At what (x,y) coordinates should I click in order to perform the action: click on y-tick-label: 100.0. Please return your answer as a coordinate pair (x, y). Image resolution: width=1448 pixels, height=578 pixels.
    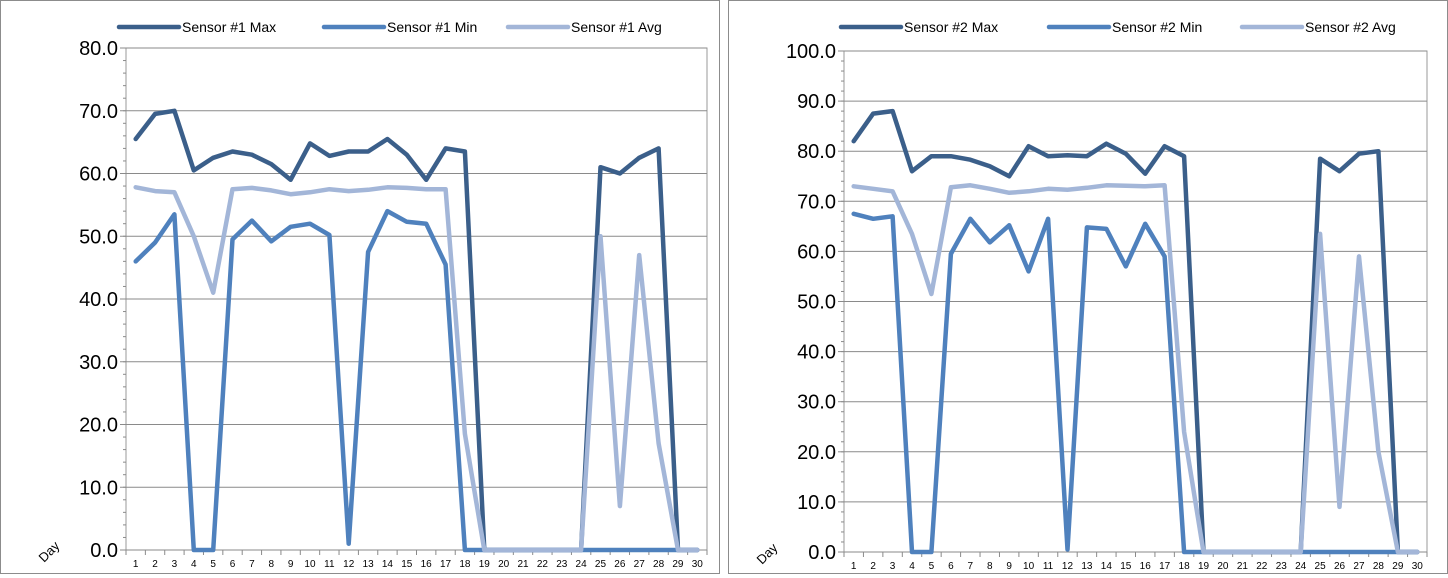
    Looking at the image, I should click on (811, 52).